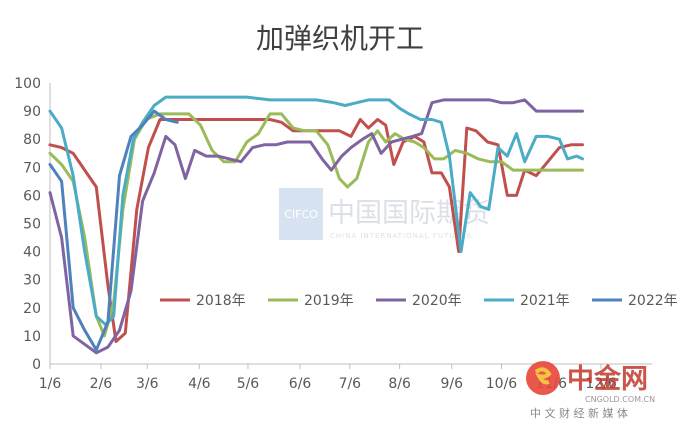 The width and height of the screenshot is (680, 430). I want to click on y-tick-label: 30, so click(32, 281).